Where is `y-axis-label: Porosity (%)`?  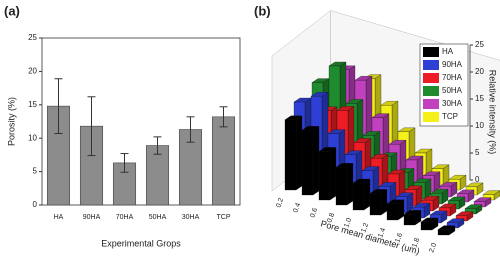 y-axis-label: Porosity (%) is located at coordinates (11, 121).